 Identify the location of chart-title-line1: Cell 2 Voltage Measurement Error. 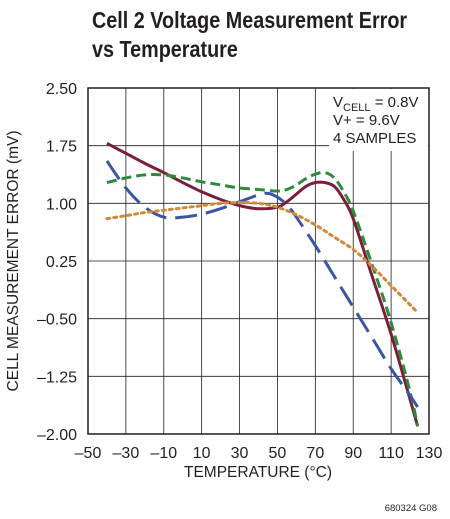
(250, 20).